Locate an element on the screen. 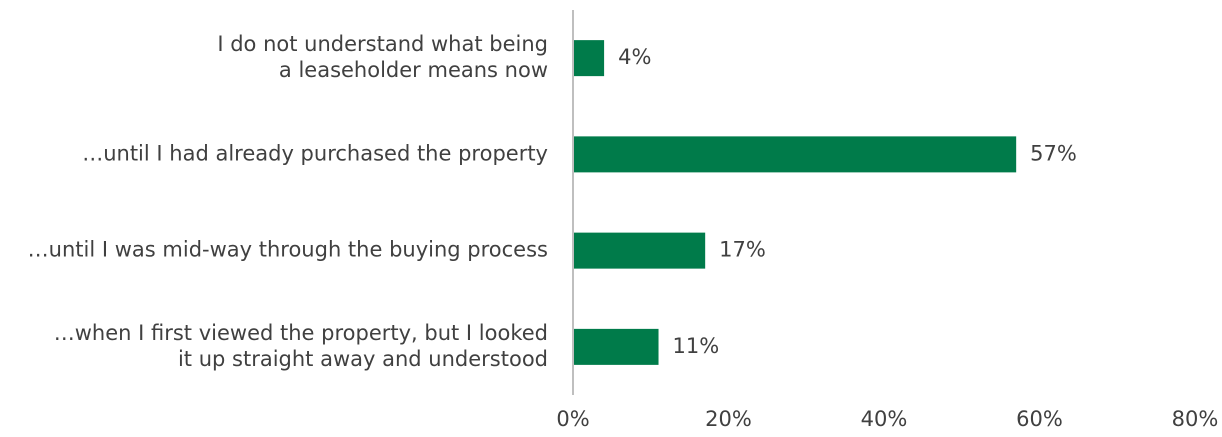  data-label: 17% is located at coordinates (742, 250).